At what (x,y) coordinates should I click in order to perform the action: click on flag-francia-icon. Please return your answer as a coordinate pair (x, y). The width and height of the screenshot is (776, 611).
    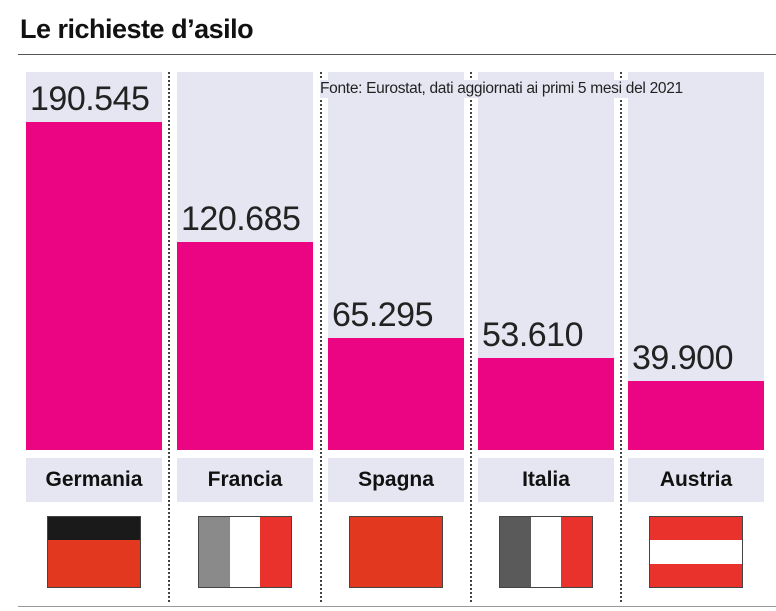
    Looking at the image, I should click on (245, 552).